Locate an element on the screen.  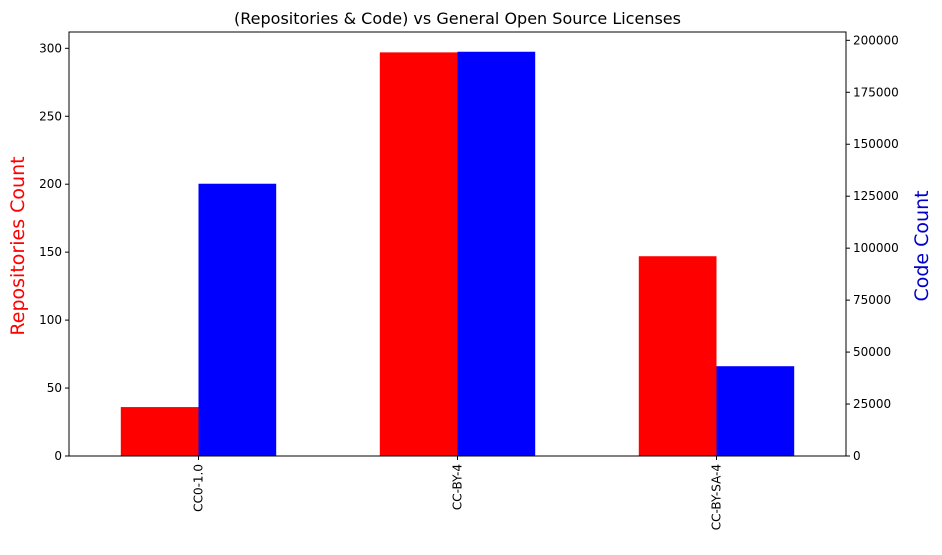
y2-tick-label: 25000 is located at coordinates (872, 404).